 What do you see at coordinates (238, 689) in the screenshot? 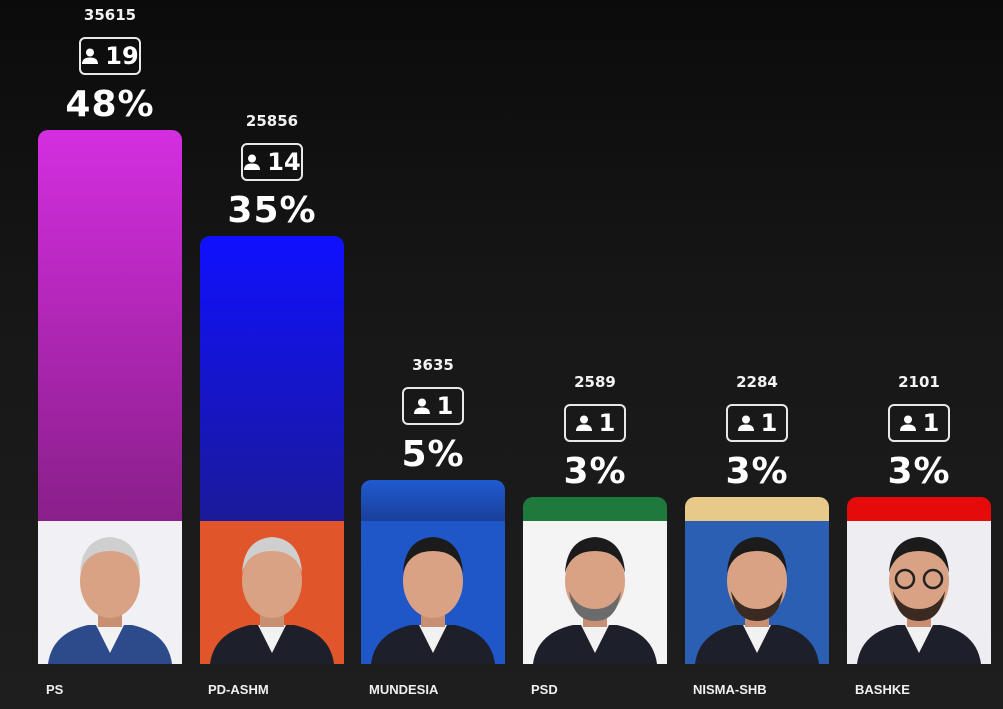
I see `party-name: PD-ASHM` at bounding box center [238, 689].